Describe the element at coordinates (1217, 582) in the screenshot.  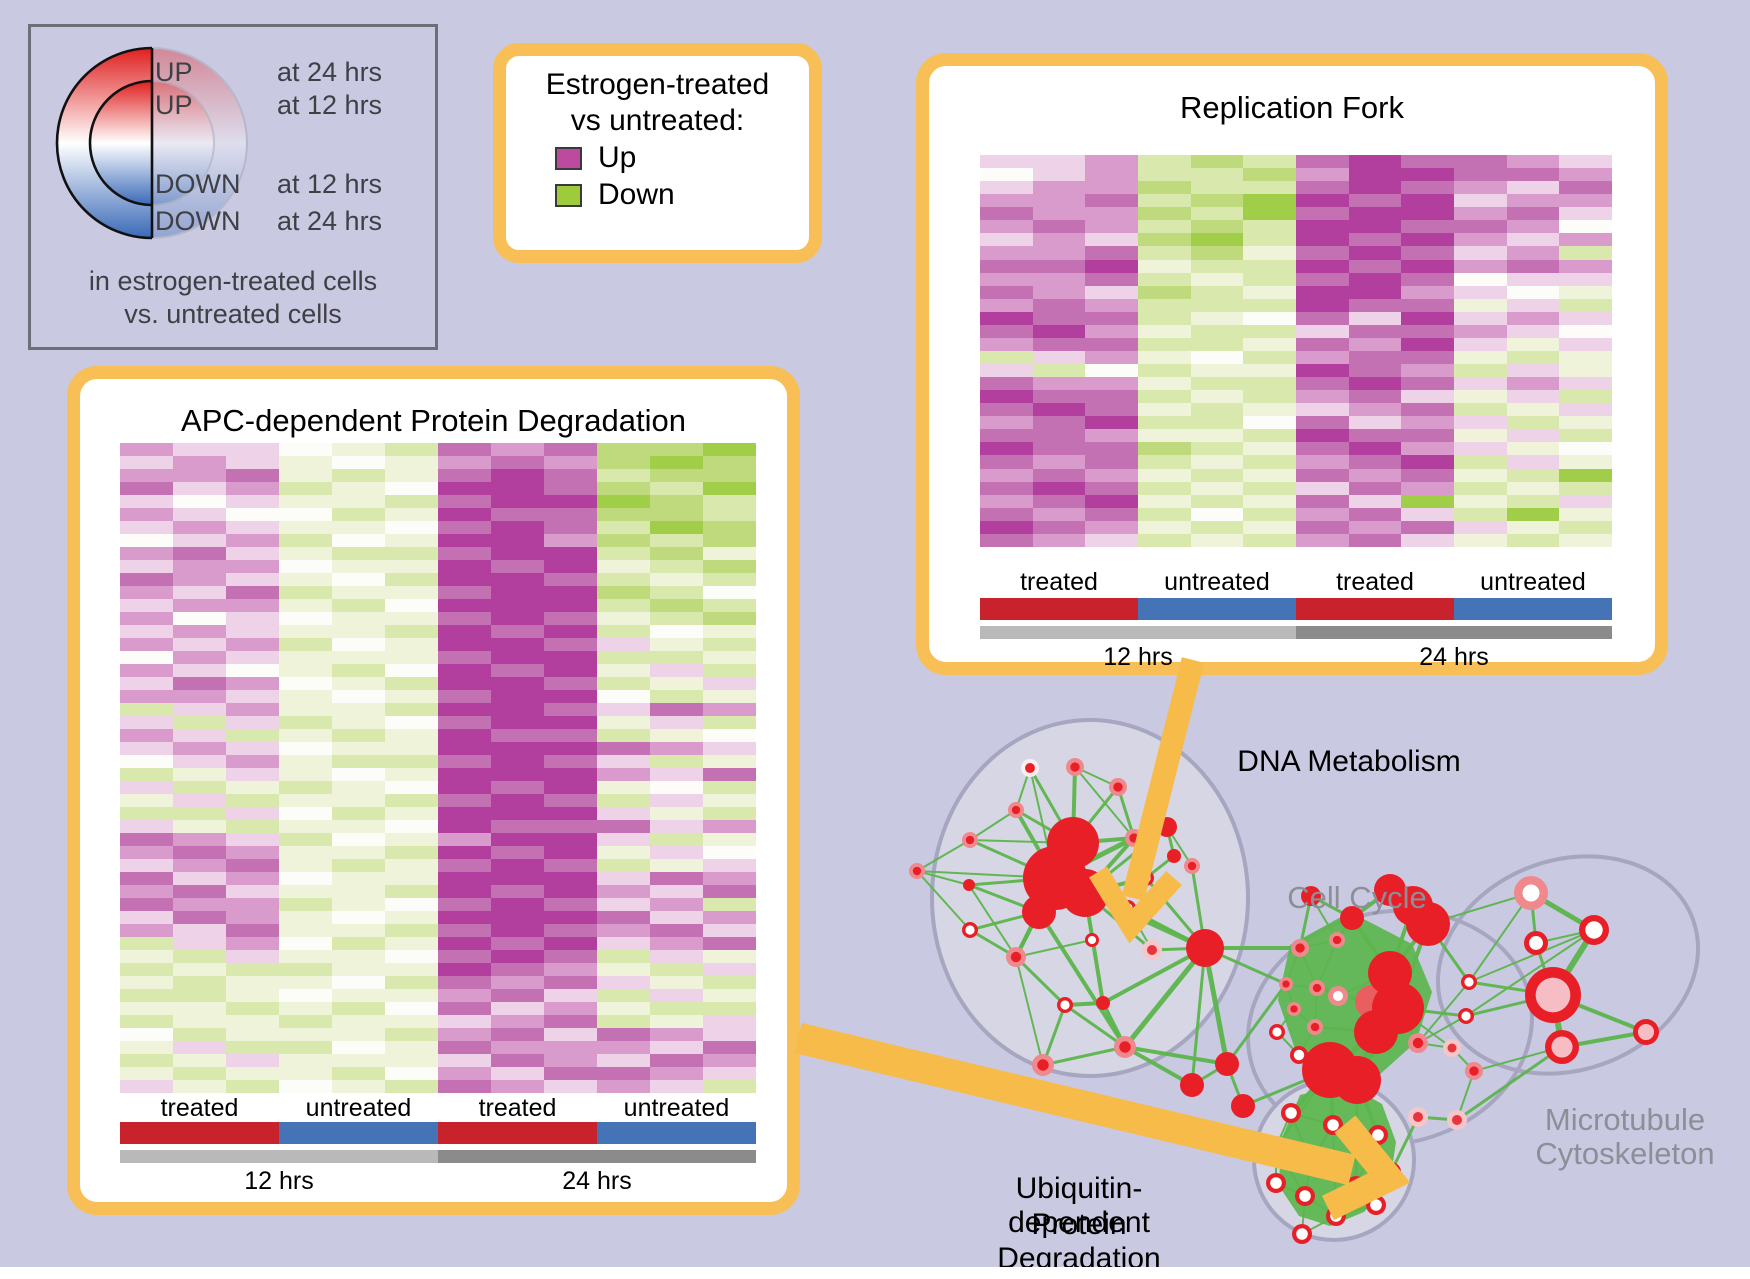
I see `rf-group-label-untreated-12: untreated` at that location.